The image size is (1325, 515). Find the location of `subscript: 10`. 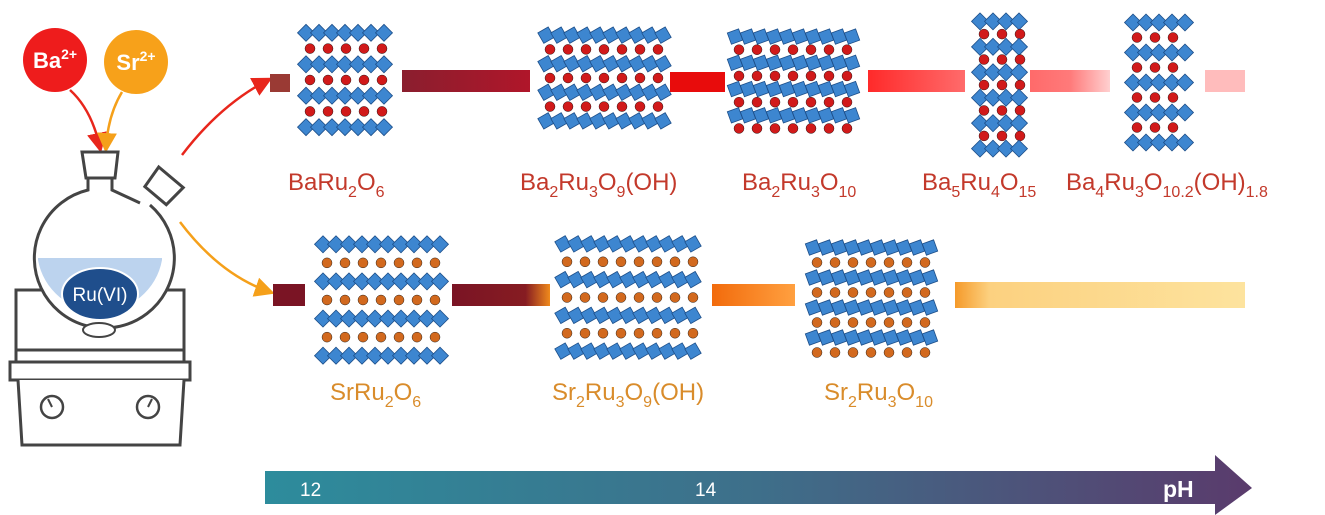

subscript: 10 is located at coordinates (848, 192).